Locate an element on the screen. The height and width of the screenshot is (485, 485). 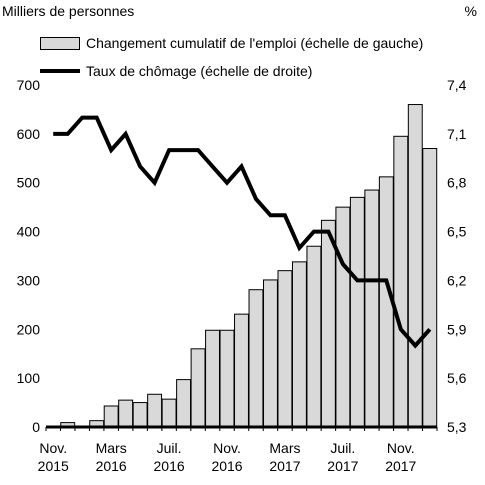
left-tick-label: 200 is located at coordinates (29, 329).